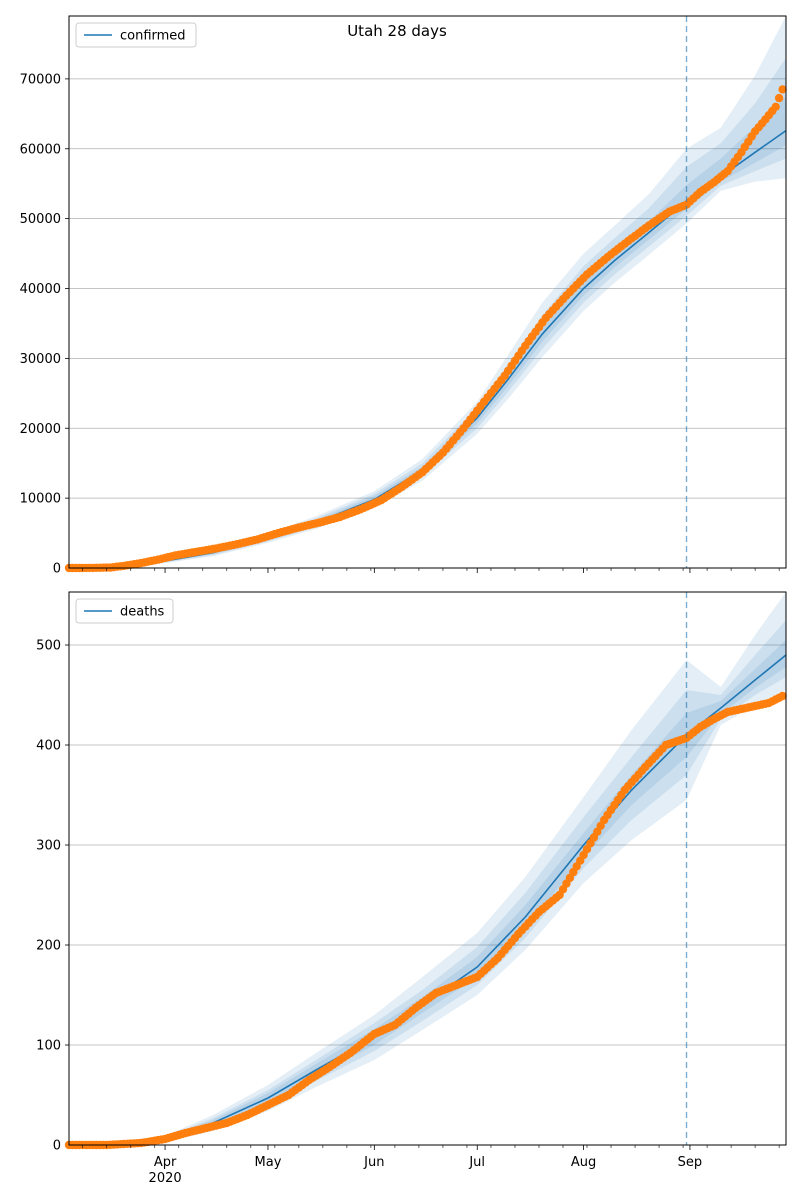 Image resolution: width=800 pixels, height=1204 pixels. Describe the element at coordinates (142, 612) in the screenshot. I see `deaths-legend-label: deaths` at that location.